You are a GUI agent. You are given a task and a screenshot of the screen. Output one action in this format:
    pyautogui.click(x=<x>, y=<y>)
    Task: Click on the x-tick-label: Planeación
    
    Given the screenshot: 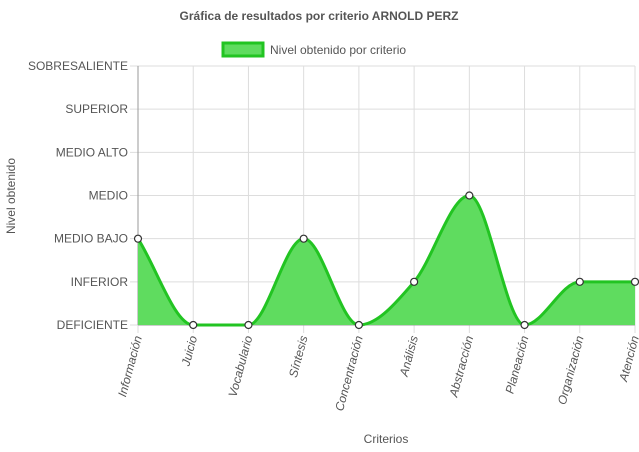 What is the action you would take?
    pyautogui.click(x=517, y=364)
    